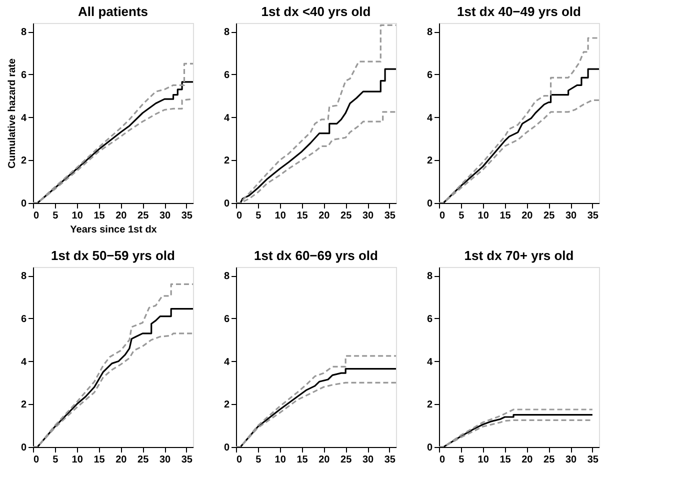 This screenshot has width=682, height=504. What do you see at coordinates (316, 255) in the screenshot?
I see `chart-title: 1st dx 60−69 yrs old` at bounding box center [316, 255].